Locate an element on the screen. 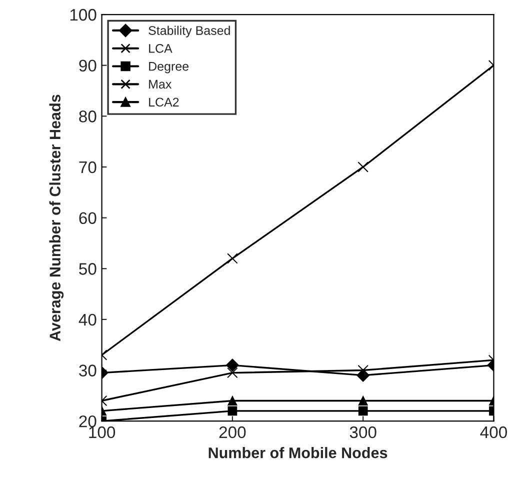 The width and height of the screenshot is (509, 484). x-tick-label: 400 is located at coordinates (493, 432).